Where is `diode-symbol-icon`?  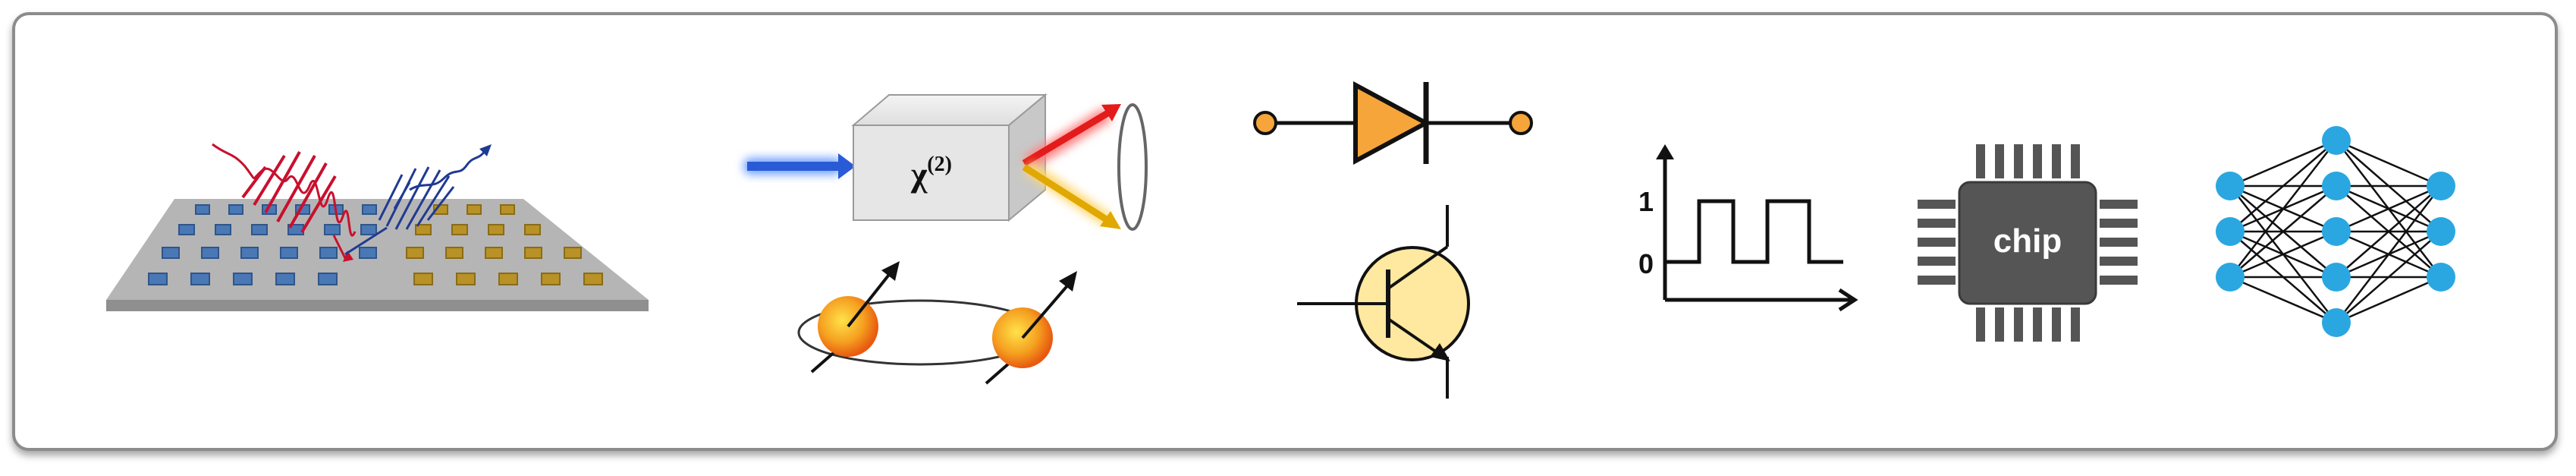
diode-symbol-icon is located at coordinates (1393, 122).